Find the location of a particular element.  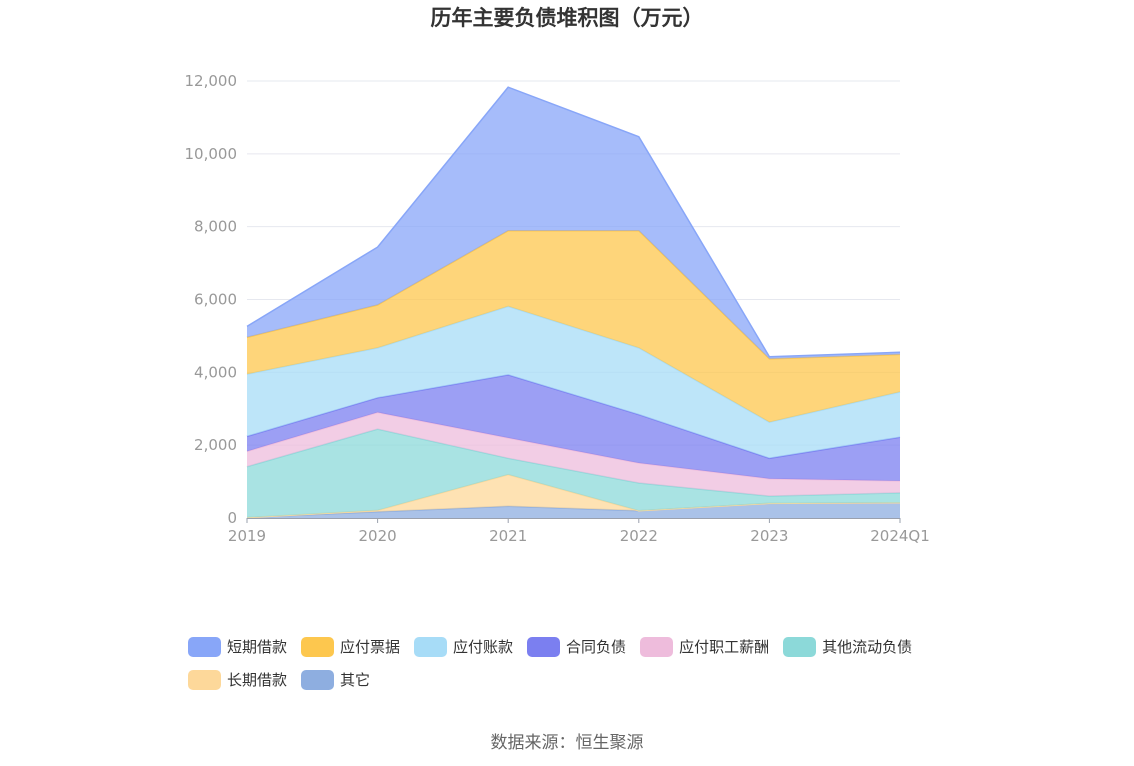

x-tick-label: 2024Q1 is located at coordinates (900, 536).